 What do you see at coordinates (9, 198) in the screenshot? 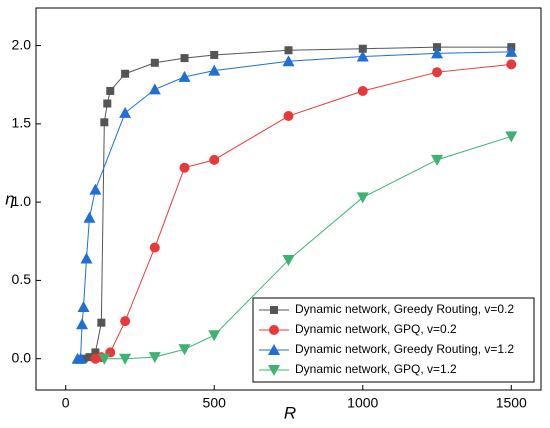
I see `y-axis-label: η` at bounding box center [9, 198].